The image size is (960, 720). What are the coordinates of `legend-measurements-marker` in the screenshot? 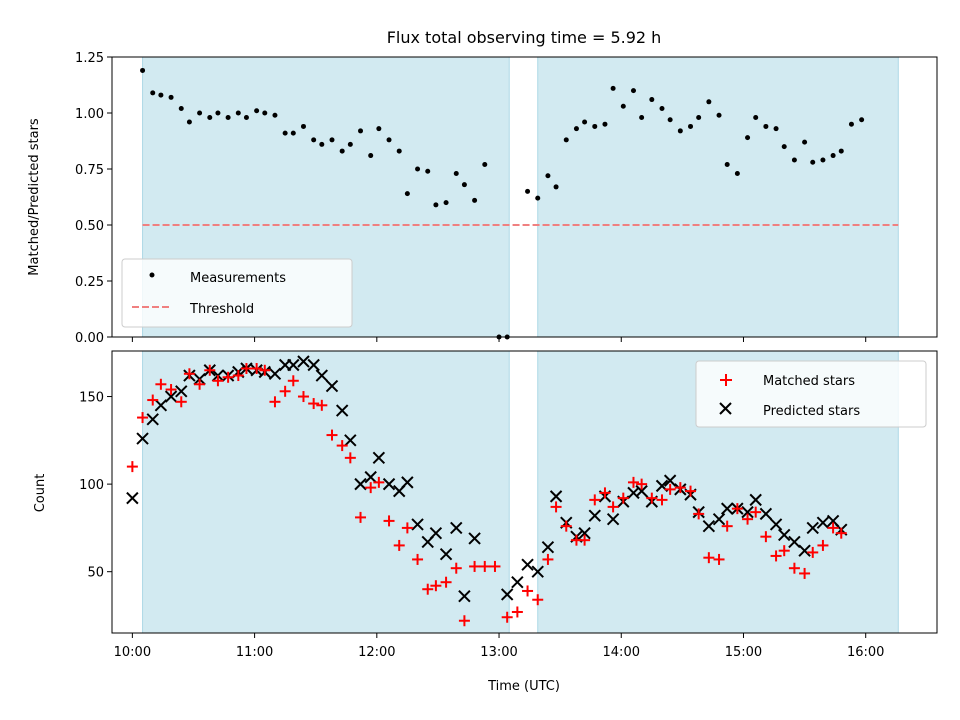 It's located at (152, 275).